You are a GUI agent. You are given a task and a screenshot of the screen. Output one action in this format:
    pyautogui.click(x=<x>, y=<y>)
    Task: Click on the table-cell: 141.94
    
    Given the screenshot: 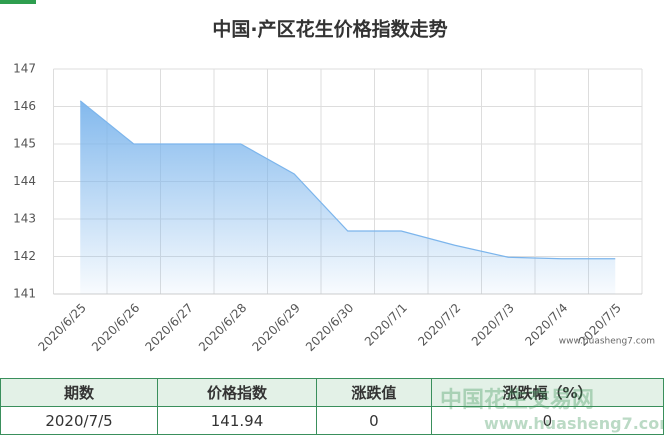 What is the action you would take?
    pyautogui.click(x=237, y=420)
    